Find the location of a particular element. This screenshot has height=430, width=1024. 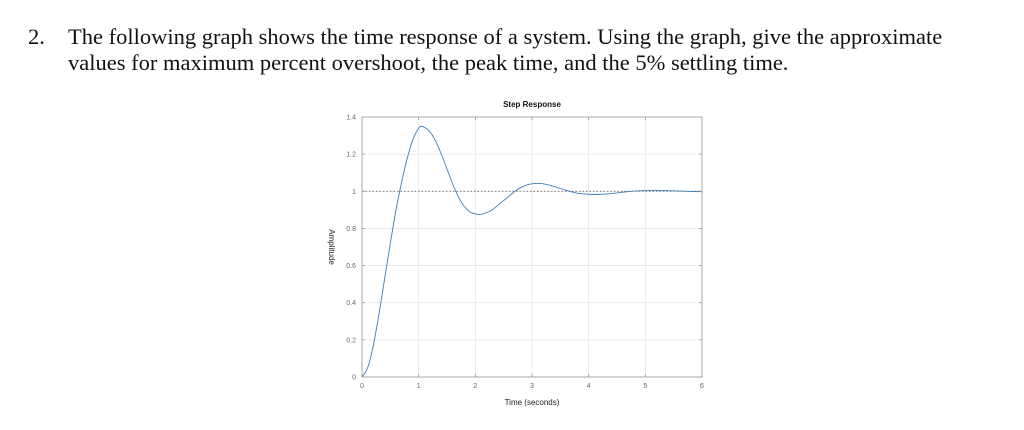

x-axis-label: Time (seconds) is located at coordinates (532, 402).